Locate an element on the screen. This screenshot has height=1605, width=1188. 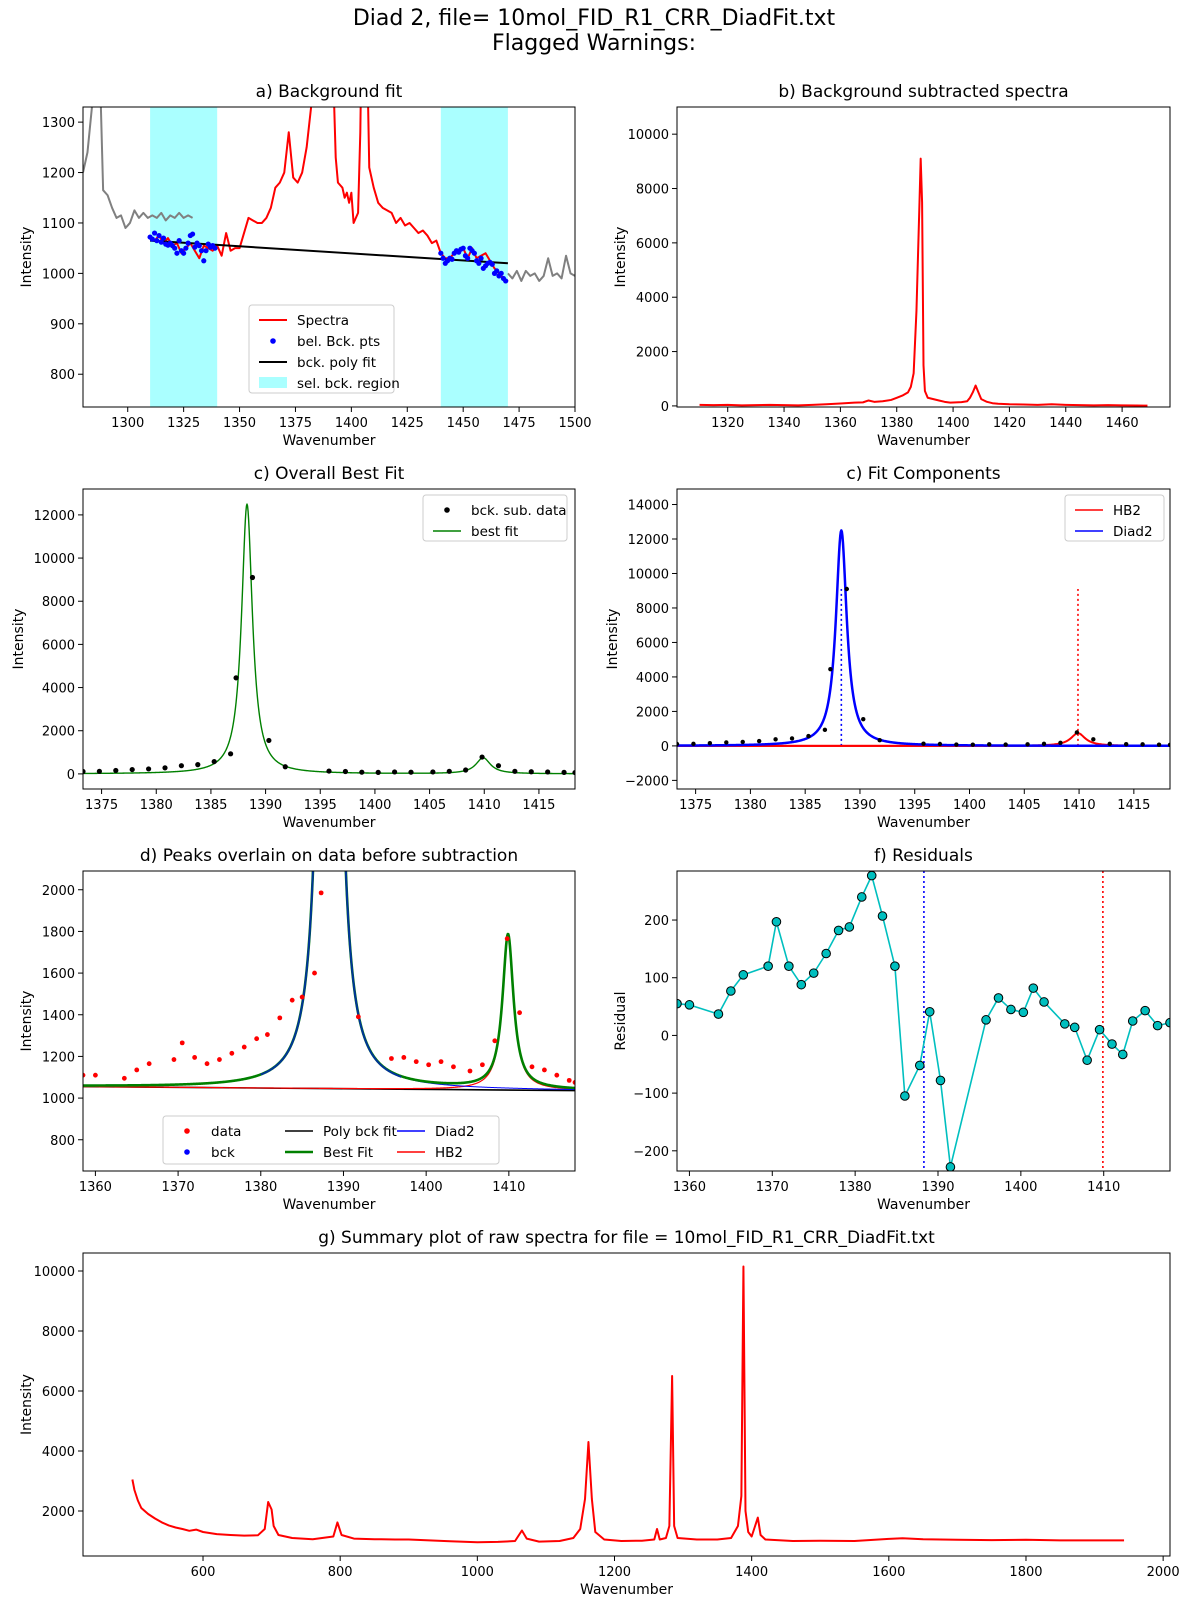
raw-spectrum-line is located at coordinates (541, 268).